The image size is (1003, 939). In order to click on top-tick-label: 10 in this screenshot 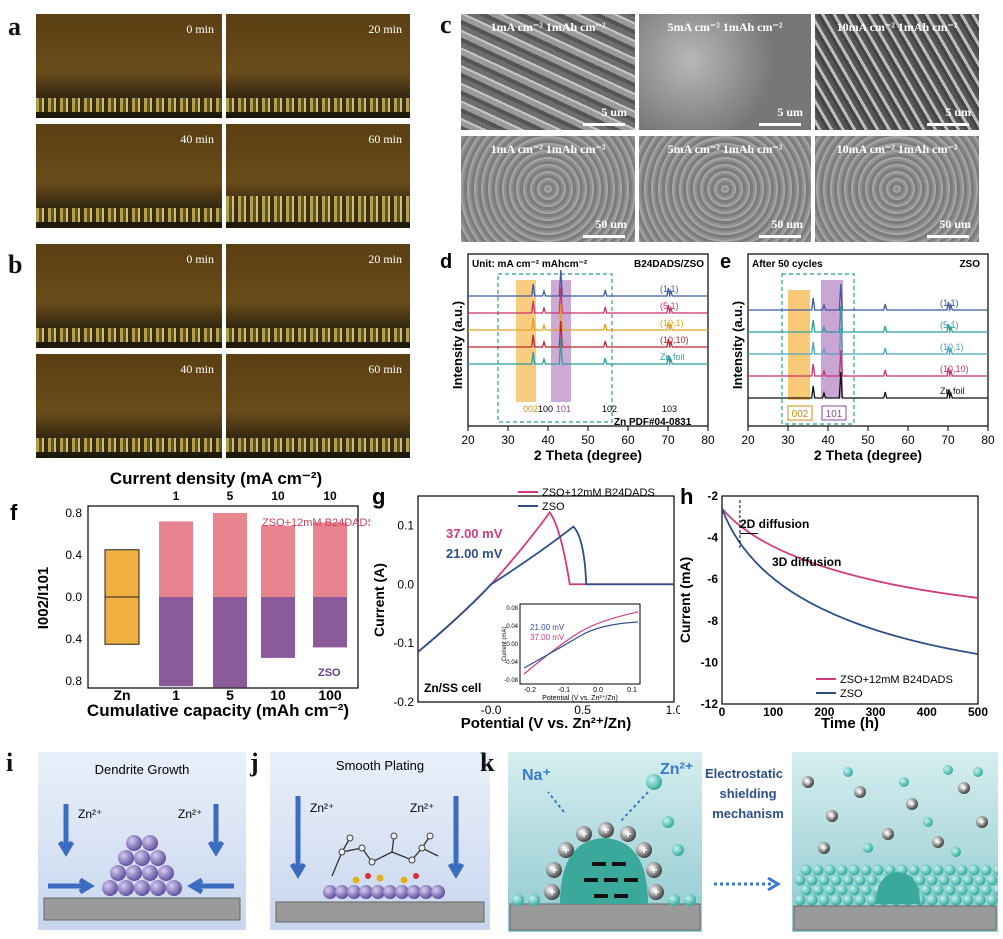, I will do `click(278, 496)`.